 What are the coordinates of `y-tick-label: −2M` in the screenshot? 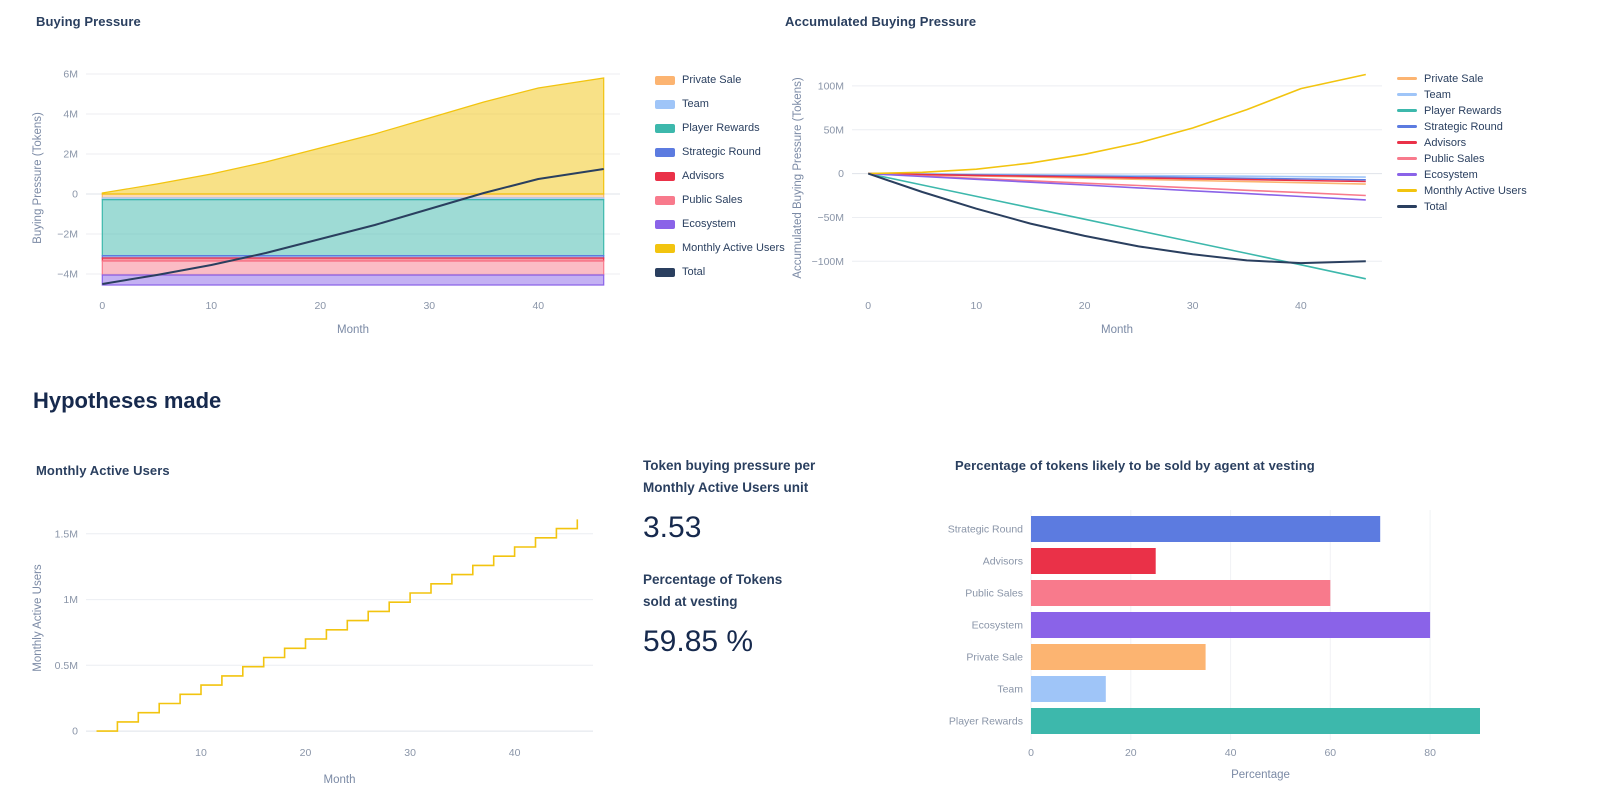 It's located at (67, 235).